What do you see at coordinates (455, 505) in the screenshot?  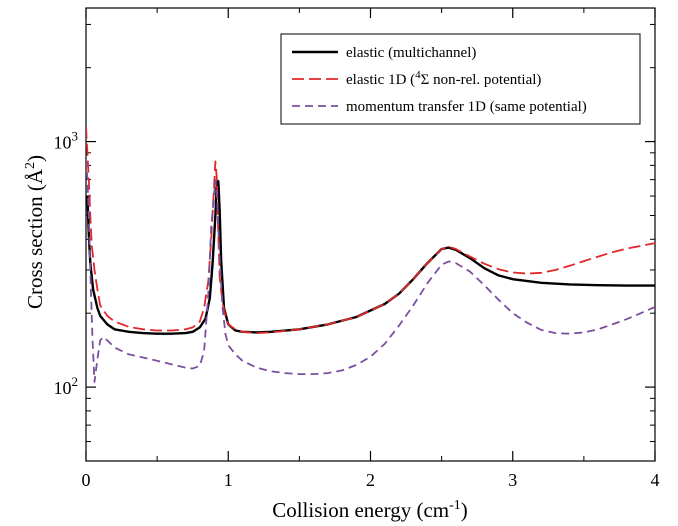 I see `x-axis-title-superscript: -1` at bounding box center [455, 505].